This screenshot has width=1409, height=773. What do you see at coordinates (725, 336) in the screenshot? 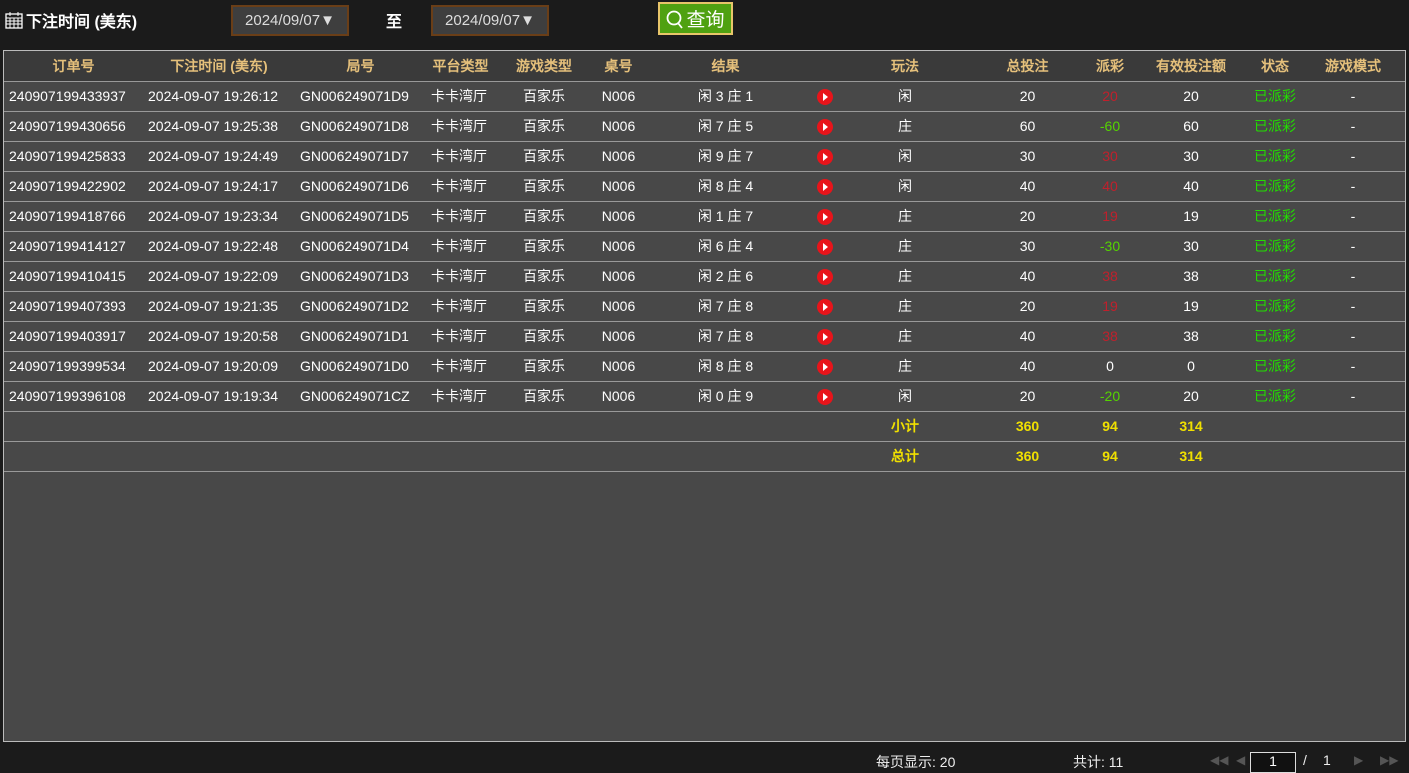
I see `result-cell: 闲 7 庄 8` at bounding box center [725, 336].